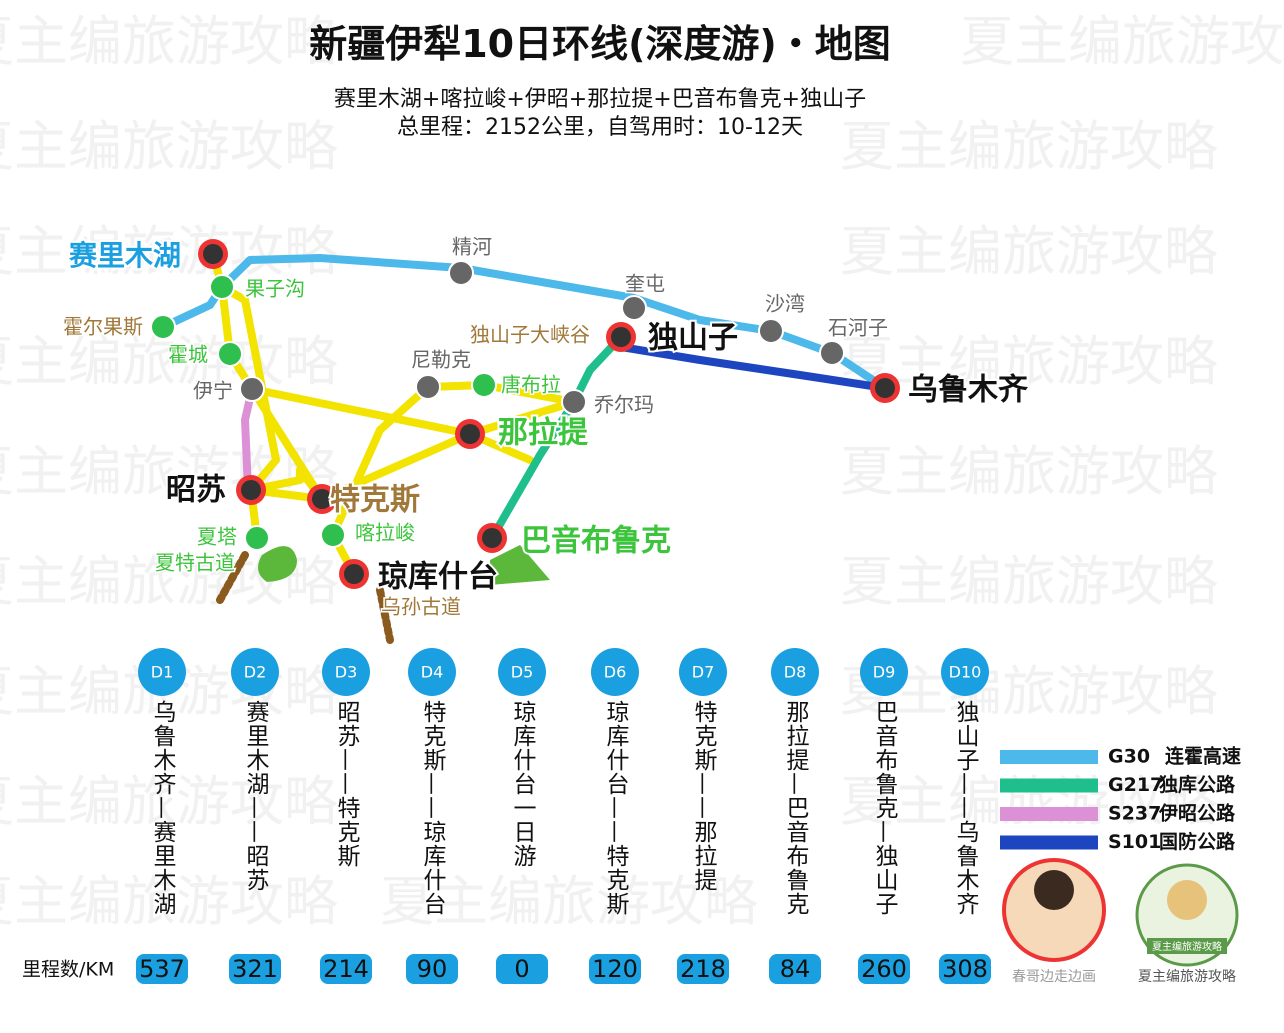  I want to click on place-label: 石河子, so click(858, 328).